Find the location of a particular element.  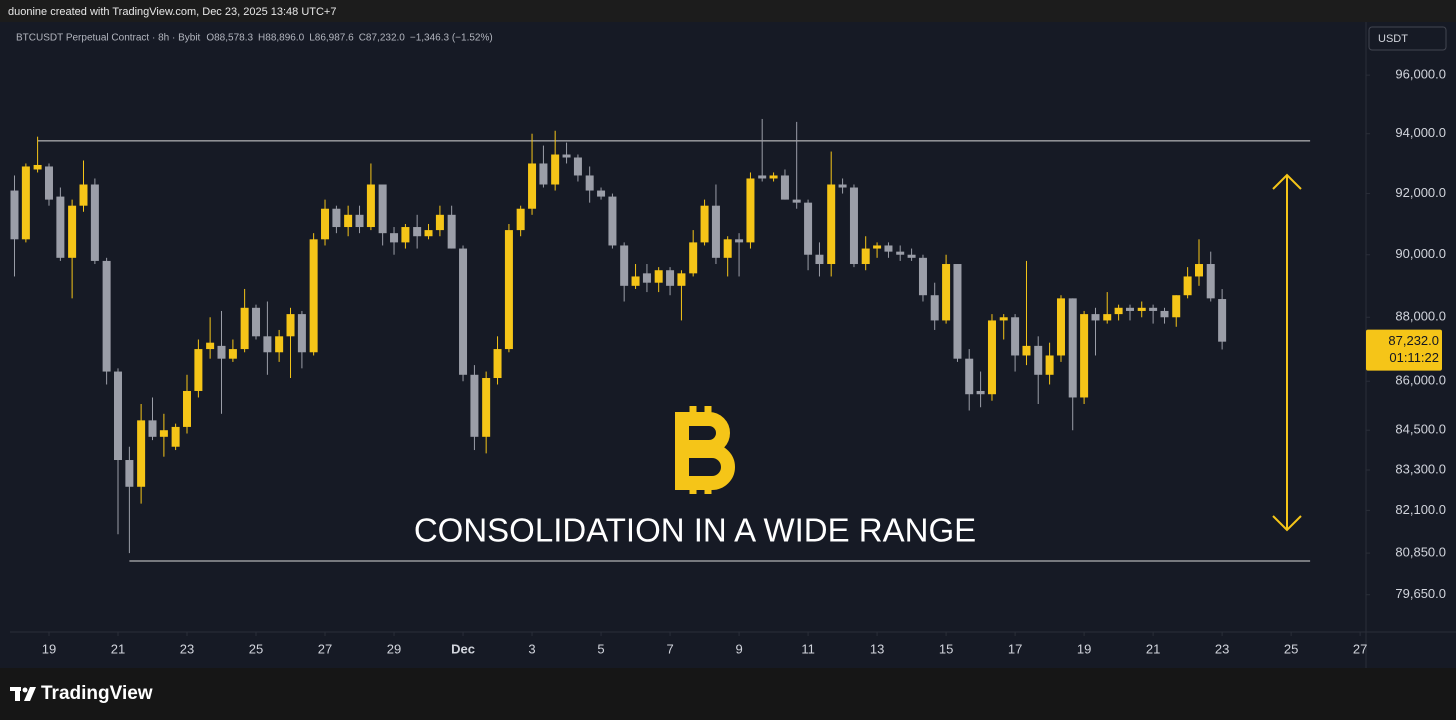

last-price-label: 87,232.0 is located at coordinates (1413, 340).